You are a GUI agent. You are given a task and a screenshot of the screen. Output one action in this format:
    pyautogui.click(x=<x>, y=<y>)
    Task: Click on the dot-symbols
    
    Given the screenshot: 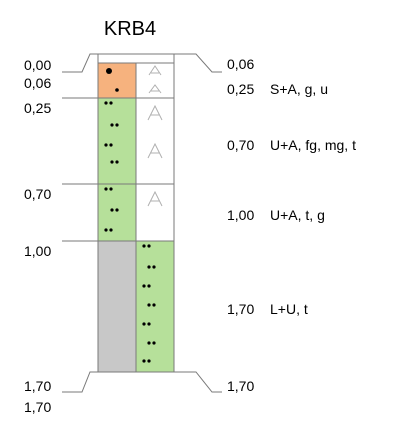 What is the action you would take?
    pyautogui.click(x=130, y=215)
    